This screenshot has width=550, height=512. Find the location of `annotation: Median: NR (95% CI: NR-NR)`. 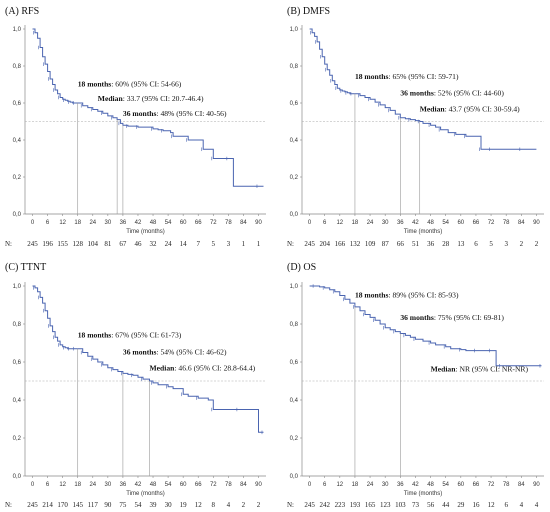

annotation: Median: NR (95% CI: NR-NR) is located at coordinates (480, 369).